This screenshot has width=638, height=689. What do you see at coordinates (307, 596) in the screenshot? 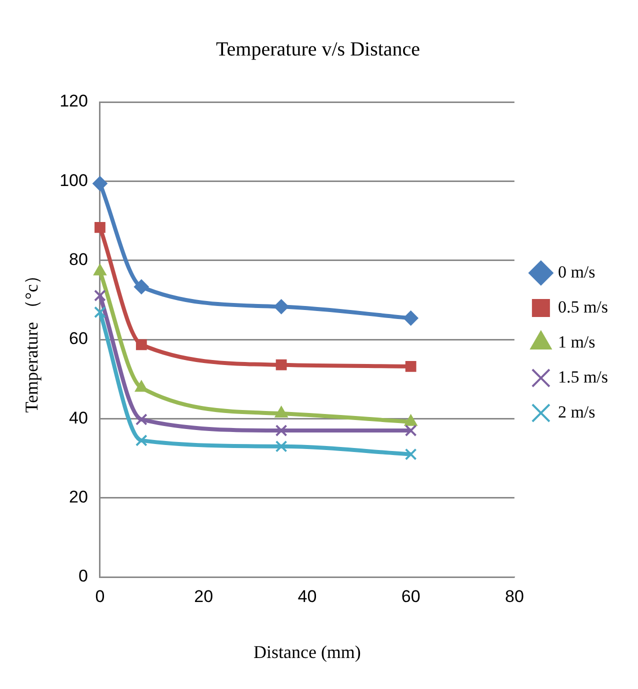
I see `x-tick-label: 40` at bounding box center [307, 596].